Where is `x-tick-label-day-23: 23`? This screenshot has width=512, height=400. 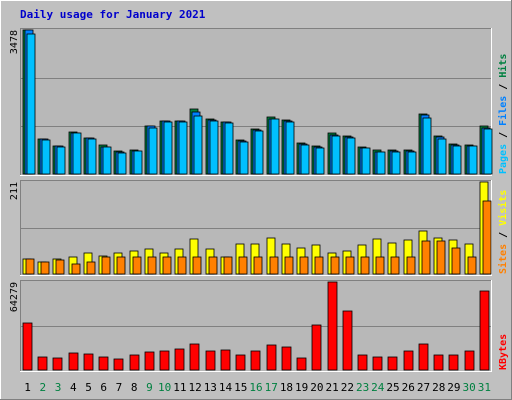
x-tick-label-day-23: 23 is located at coordinates (362, 387).